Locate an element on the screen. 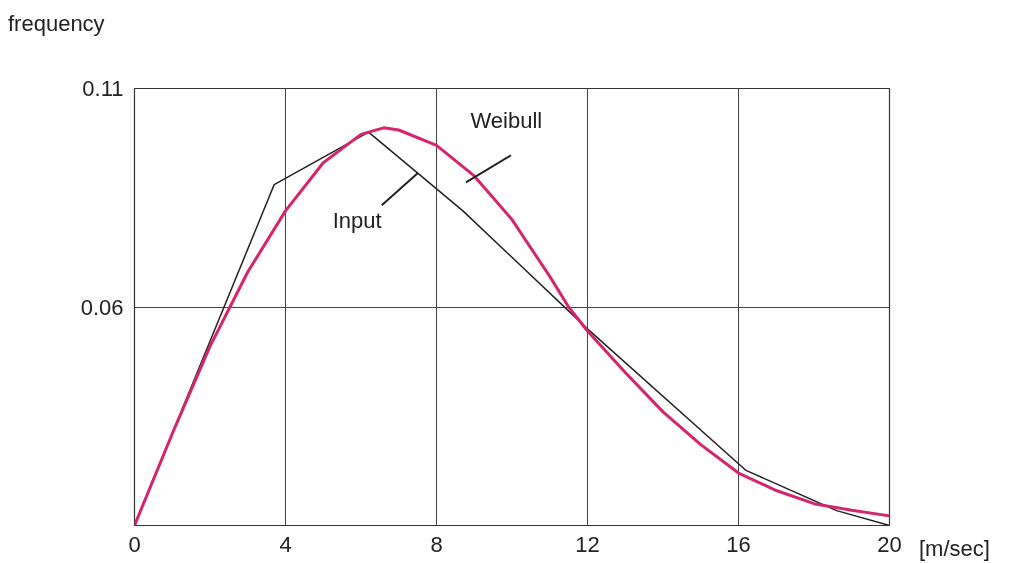  legend-label: Input is located at coordinates (357, 221).